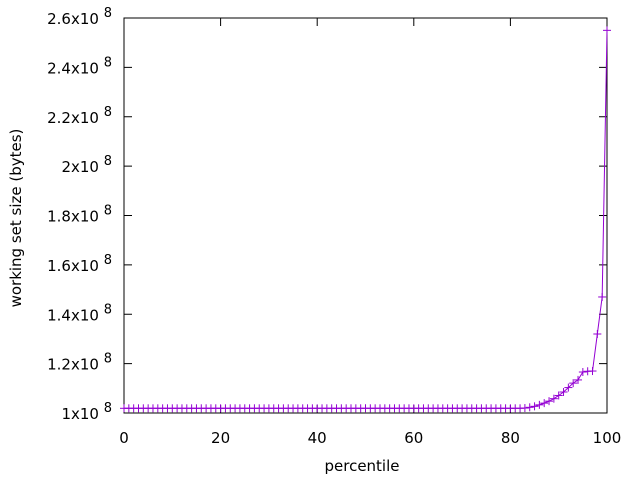  Describe the element at coordinates (75, 19) in the screenshot. I see `y-tick-mantissa: 2.6x10` at that location.